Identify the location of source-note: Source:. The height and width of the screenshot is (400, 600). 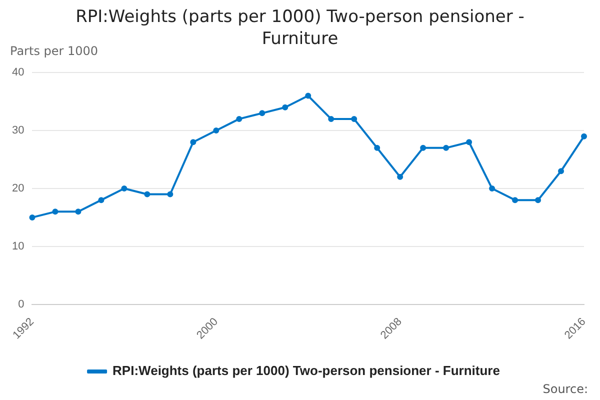
(565, 389).